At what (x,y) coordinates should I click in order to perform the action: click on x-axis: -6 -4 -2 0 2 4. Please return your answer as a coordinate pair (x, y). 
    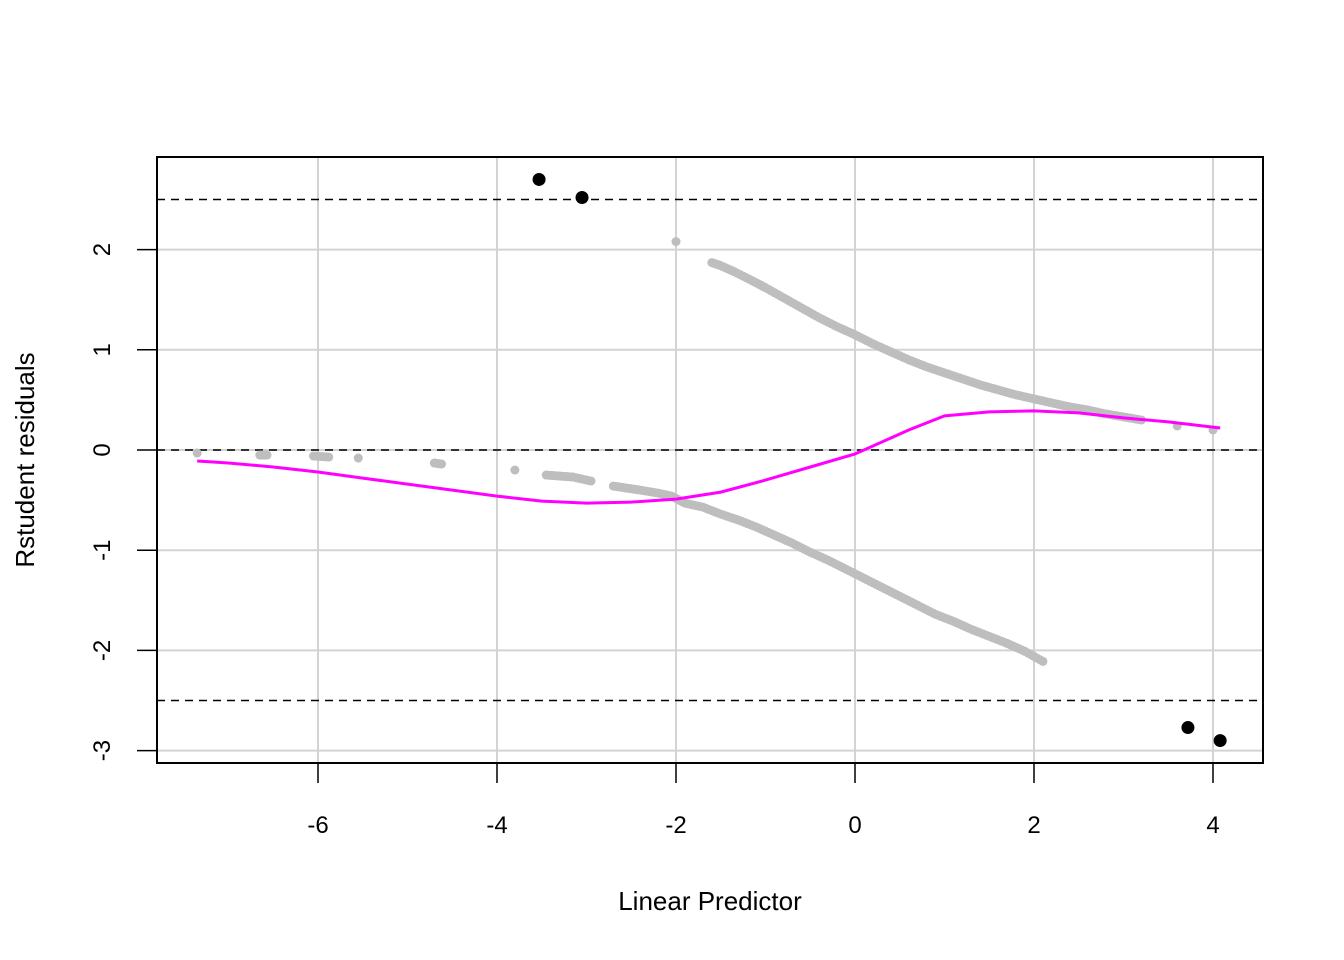
    Looking at the image, I should click on (763, 801).